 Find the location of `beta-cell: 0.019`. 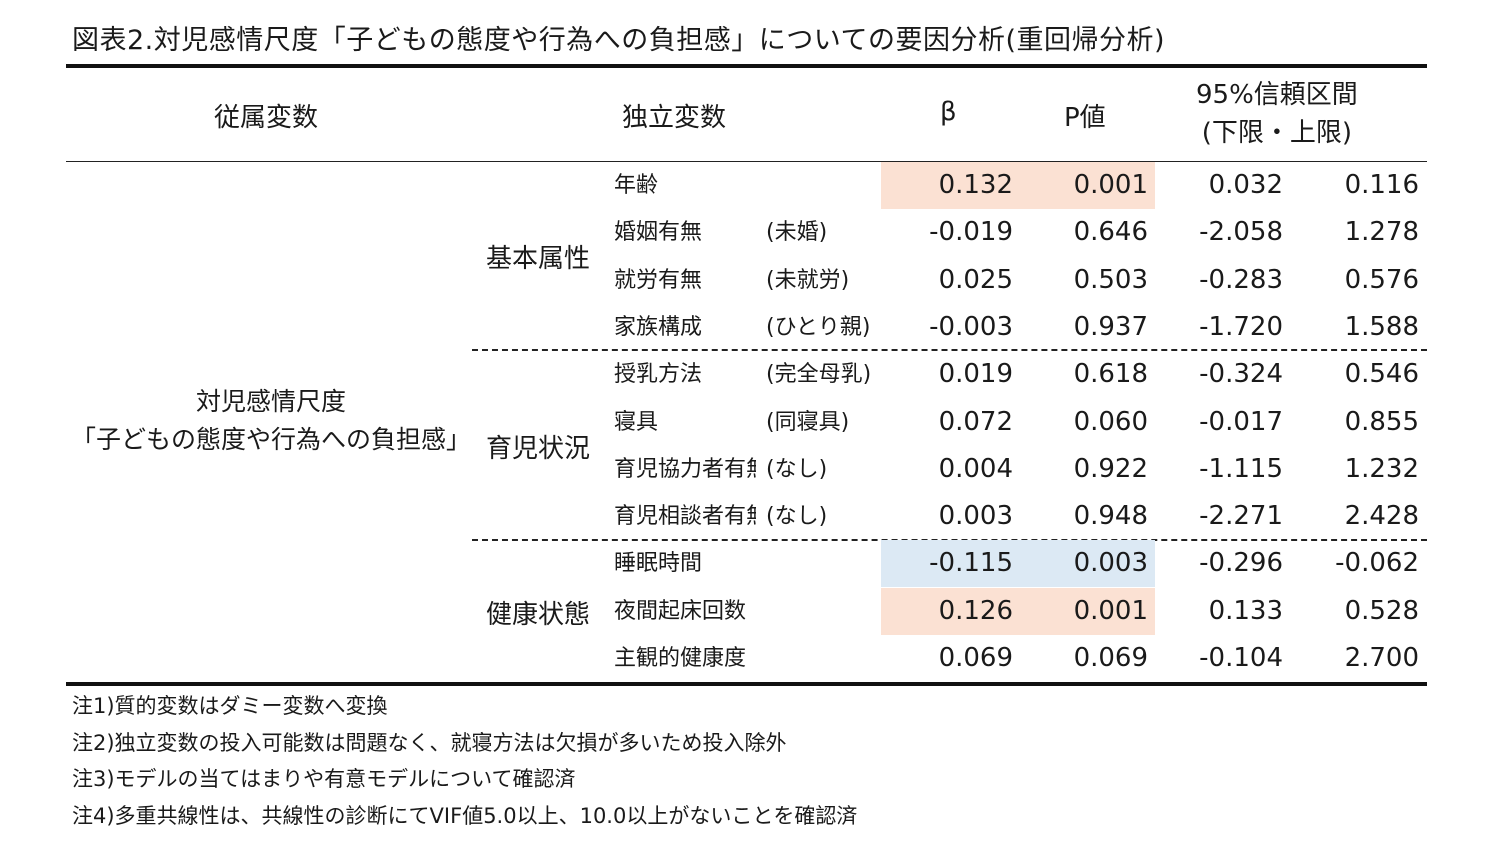

beta-cell: 0.019 is located at coordinates (975, 374).